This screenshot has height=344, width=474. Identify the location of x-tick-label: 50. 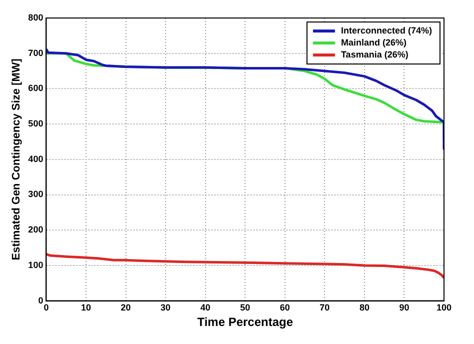
(245, 307).